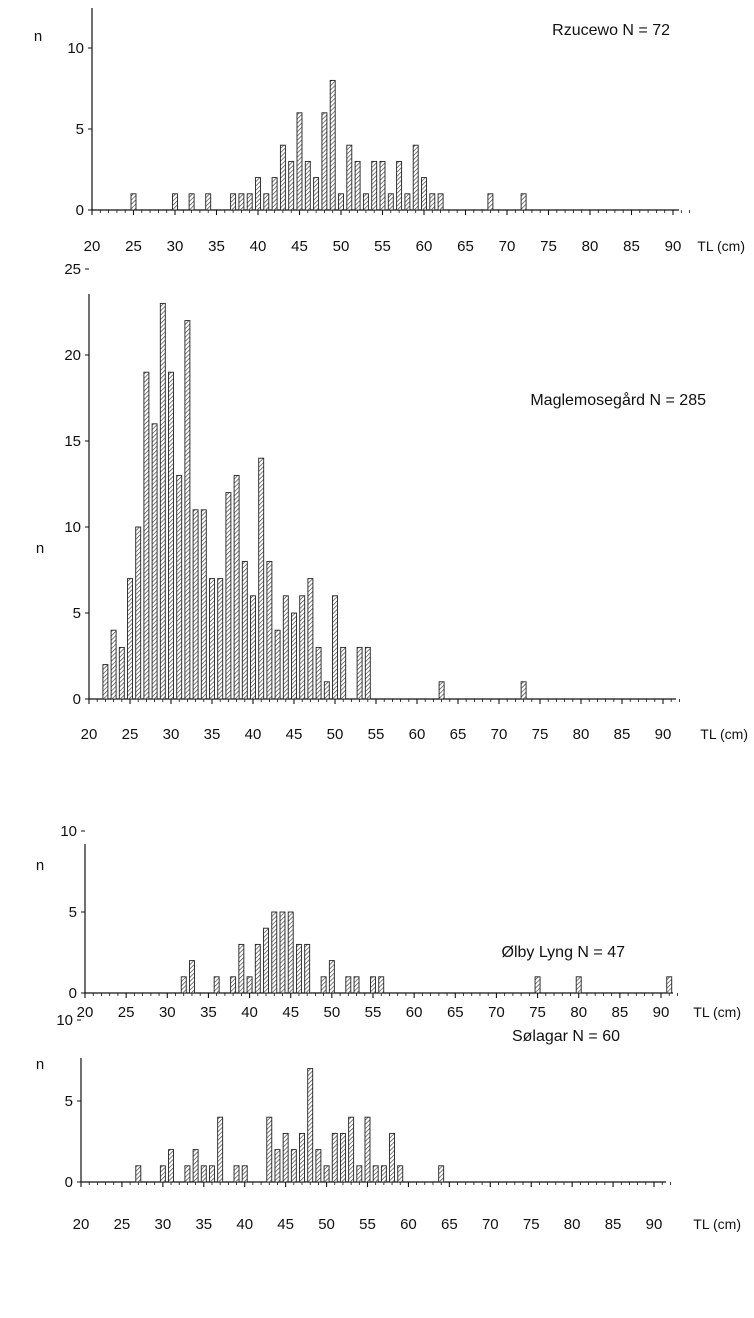  Describe the element at coordinates (408, 1224) in the screenshot. I see `x-tick-label: 60` at that location.